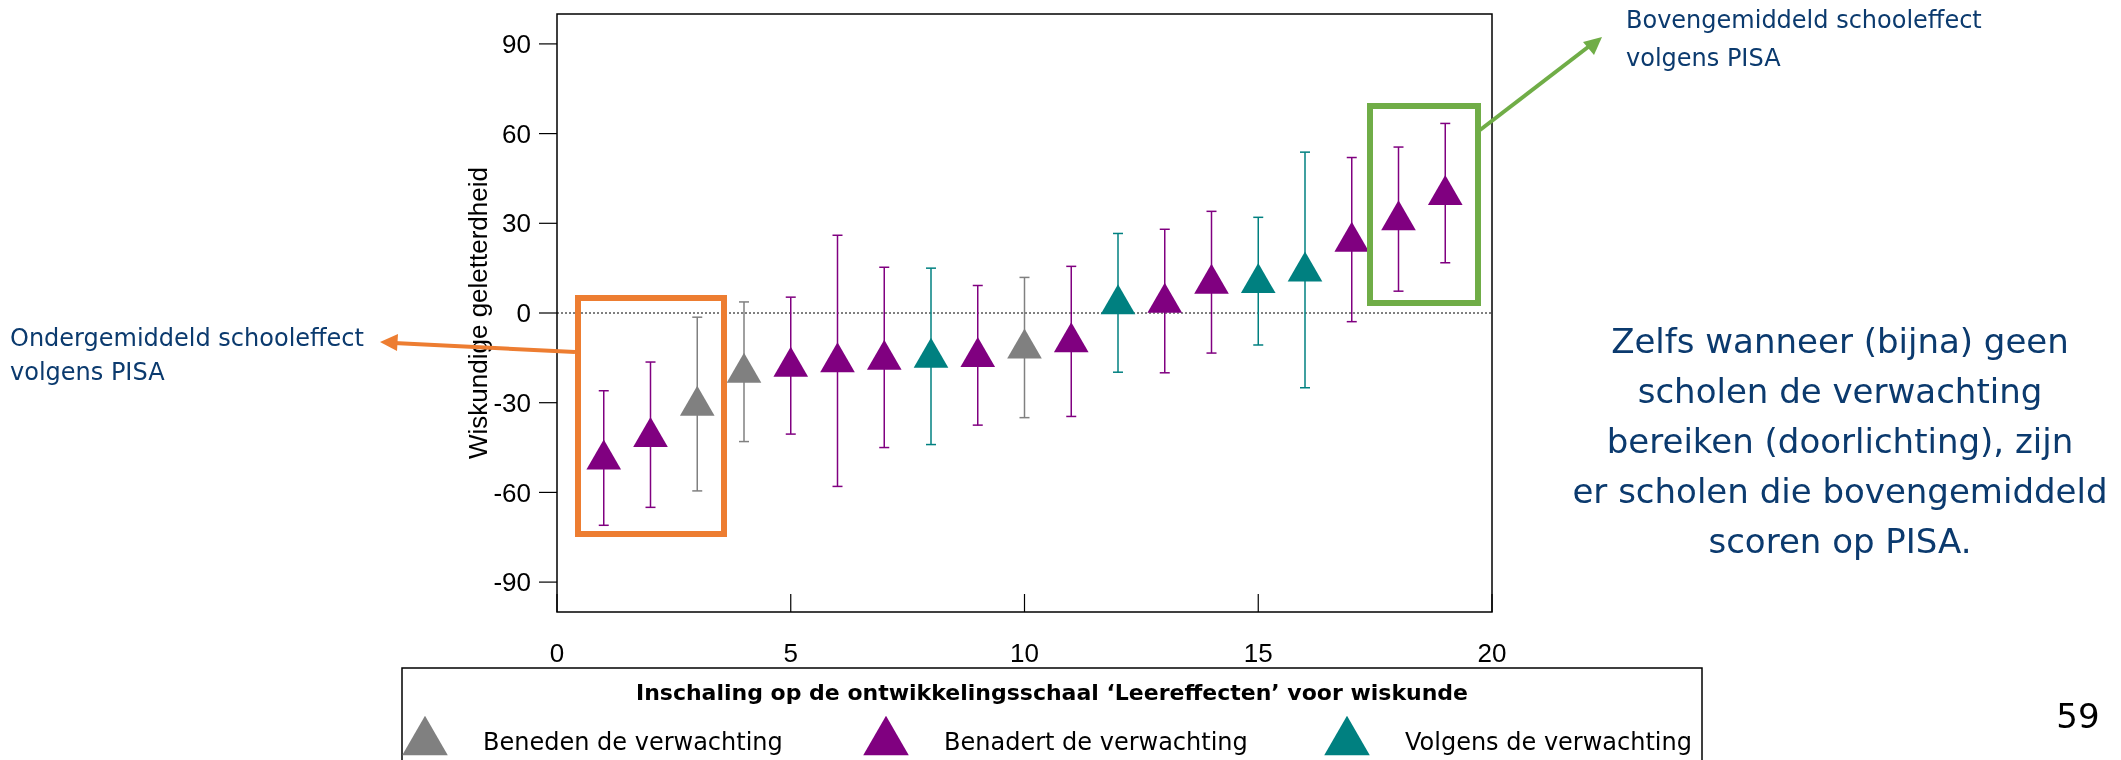  I want to click on text: Ondergemiddeld schooleffect volgens PISA, so click(187, 355).